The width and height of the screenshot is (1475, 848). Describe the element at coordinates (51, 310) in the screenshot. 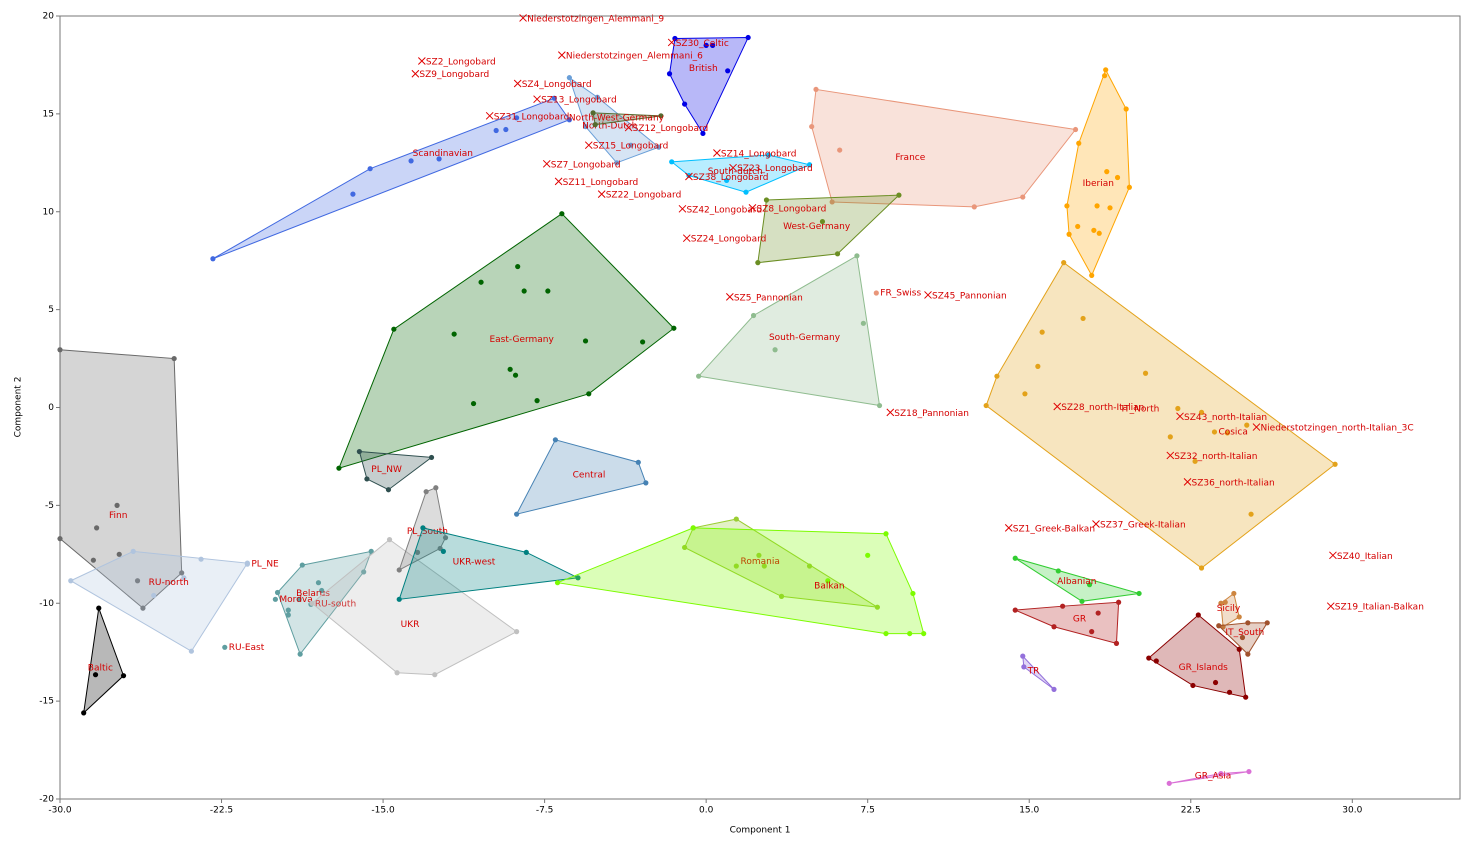

I see `y-tick-label: 5` at that location.